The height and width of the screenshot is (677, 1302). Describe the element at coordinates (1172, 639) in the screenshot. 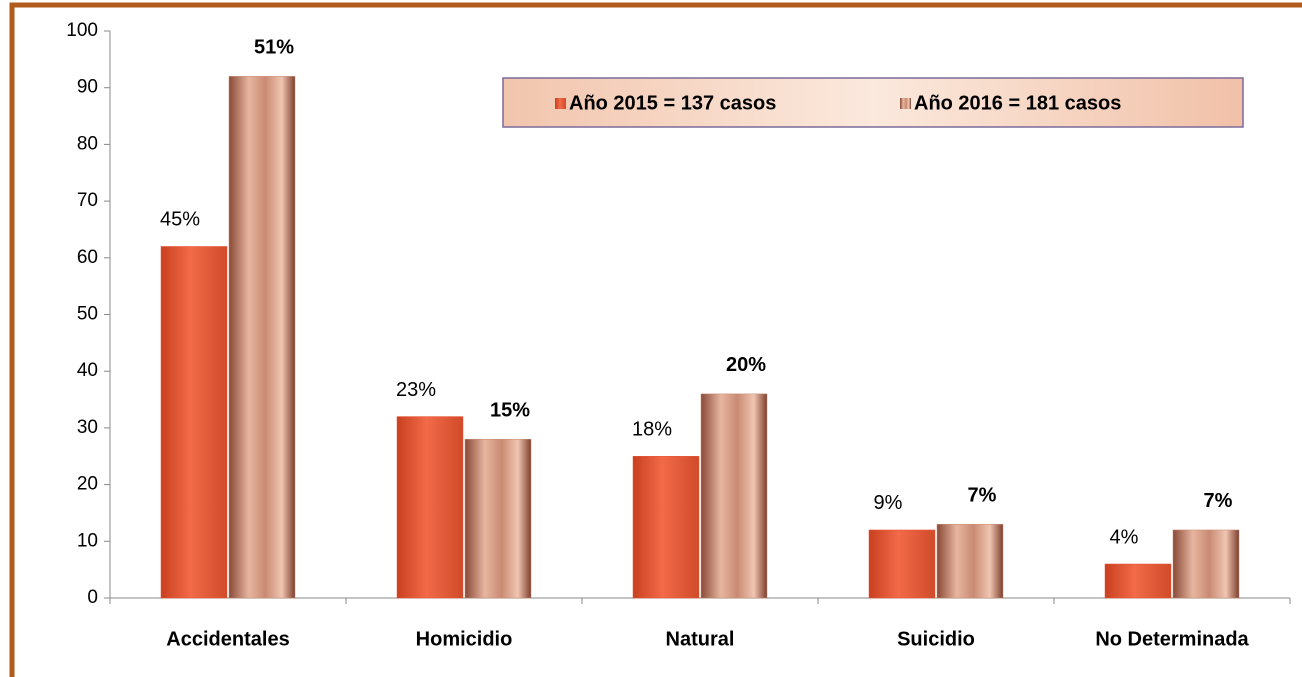

I see `x-tick-label: No Determinada` at that location.